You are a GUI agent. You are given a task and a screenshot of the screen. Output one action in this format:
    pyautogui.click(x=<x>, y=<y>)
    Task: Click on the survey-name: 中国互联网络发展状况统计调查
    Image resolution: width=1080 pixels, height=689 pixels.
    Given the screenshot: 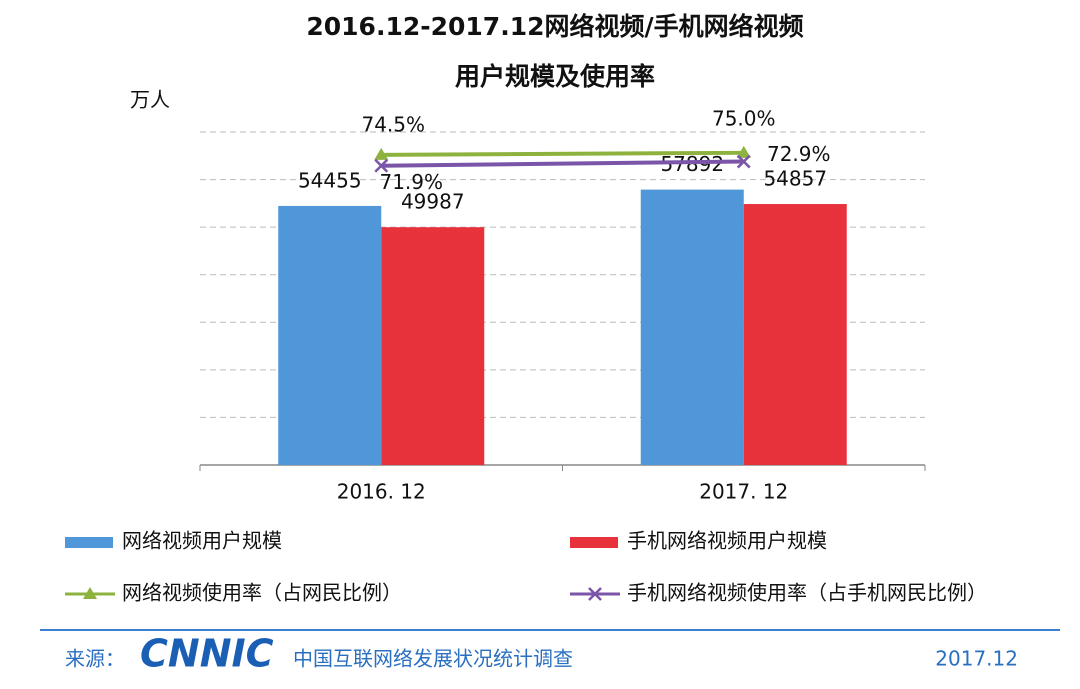 What is the action you would take?
    pyautogui.click(x=433, y=659)
    